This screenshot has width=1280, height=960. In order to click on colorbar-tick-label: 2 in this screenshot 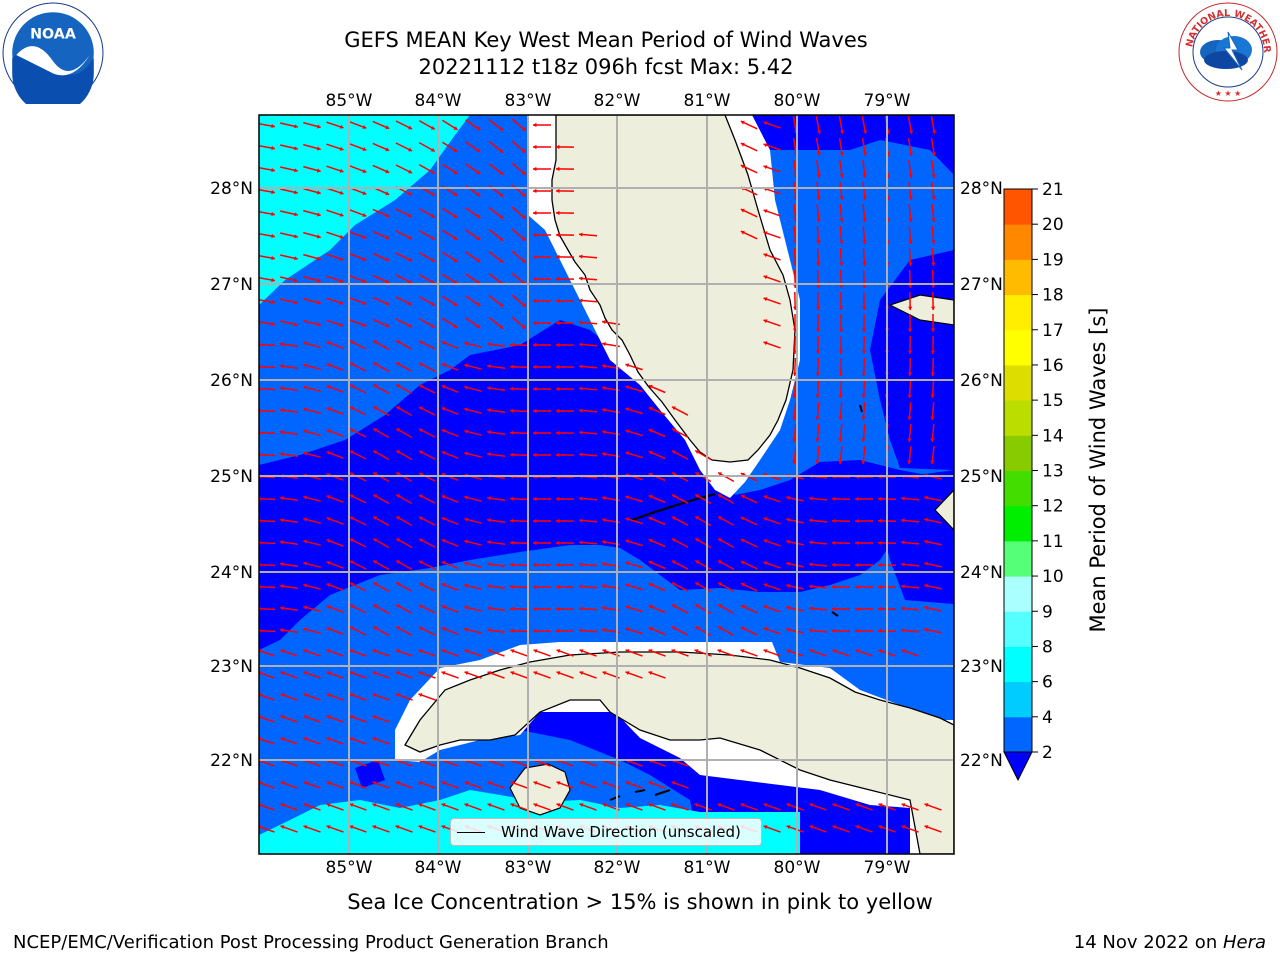, I will do `click(1047, 753)`.